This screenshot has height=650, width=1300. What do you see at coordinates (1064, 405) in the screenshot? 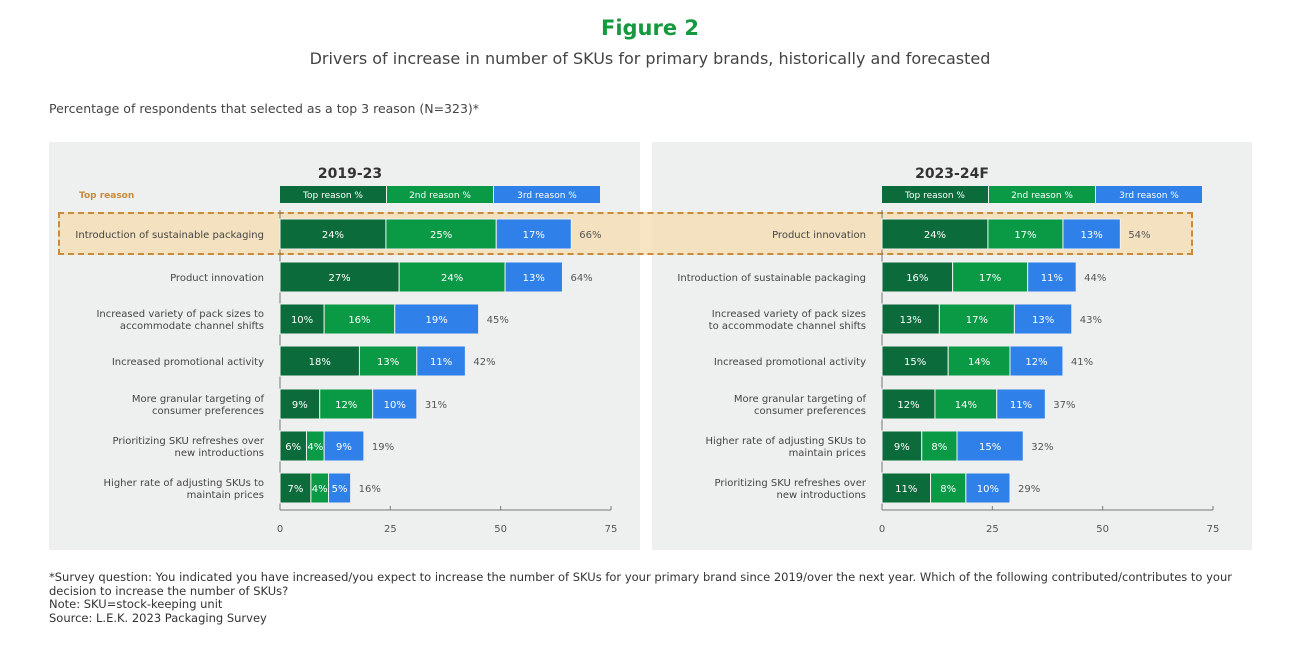
I see `bar-total-label: 37%` at bounding box center [1064, 405].